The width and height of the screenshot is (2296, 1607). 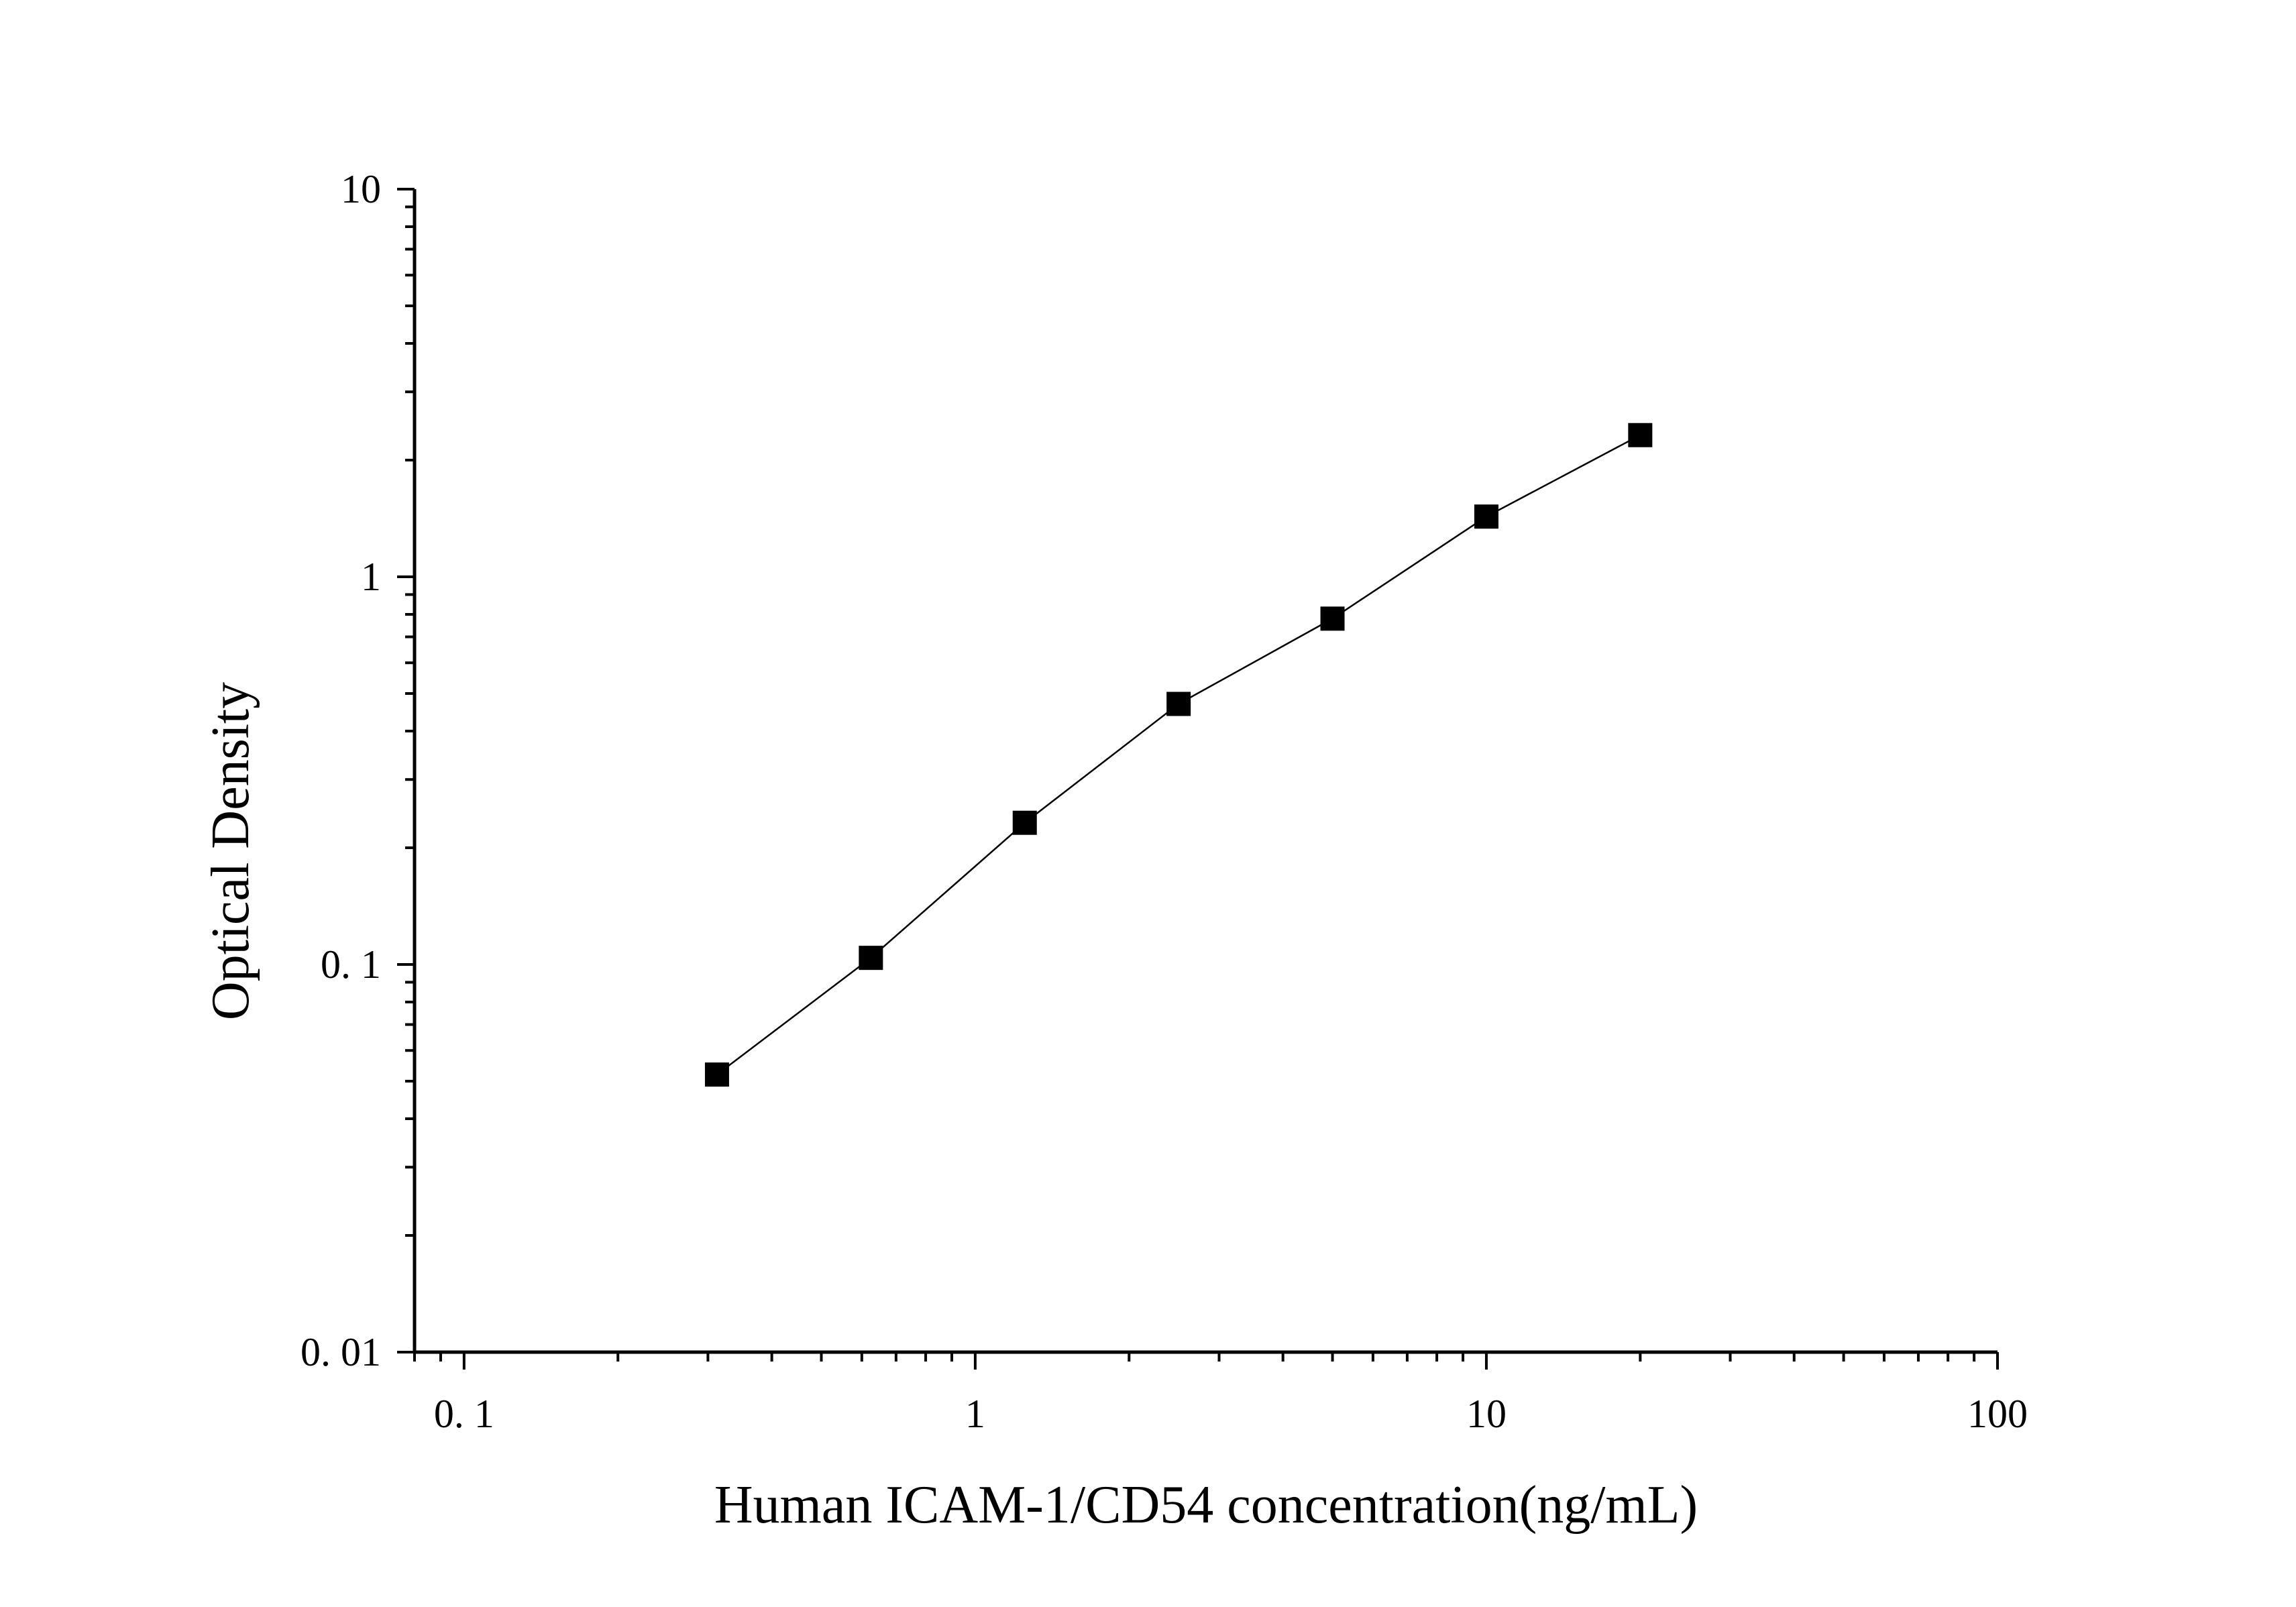 I want to click on y-axis-title: Optical Density, so click(x=231, y=851).